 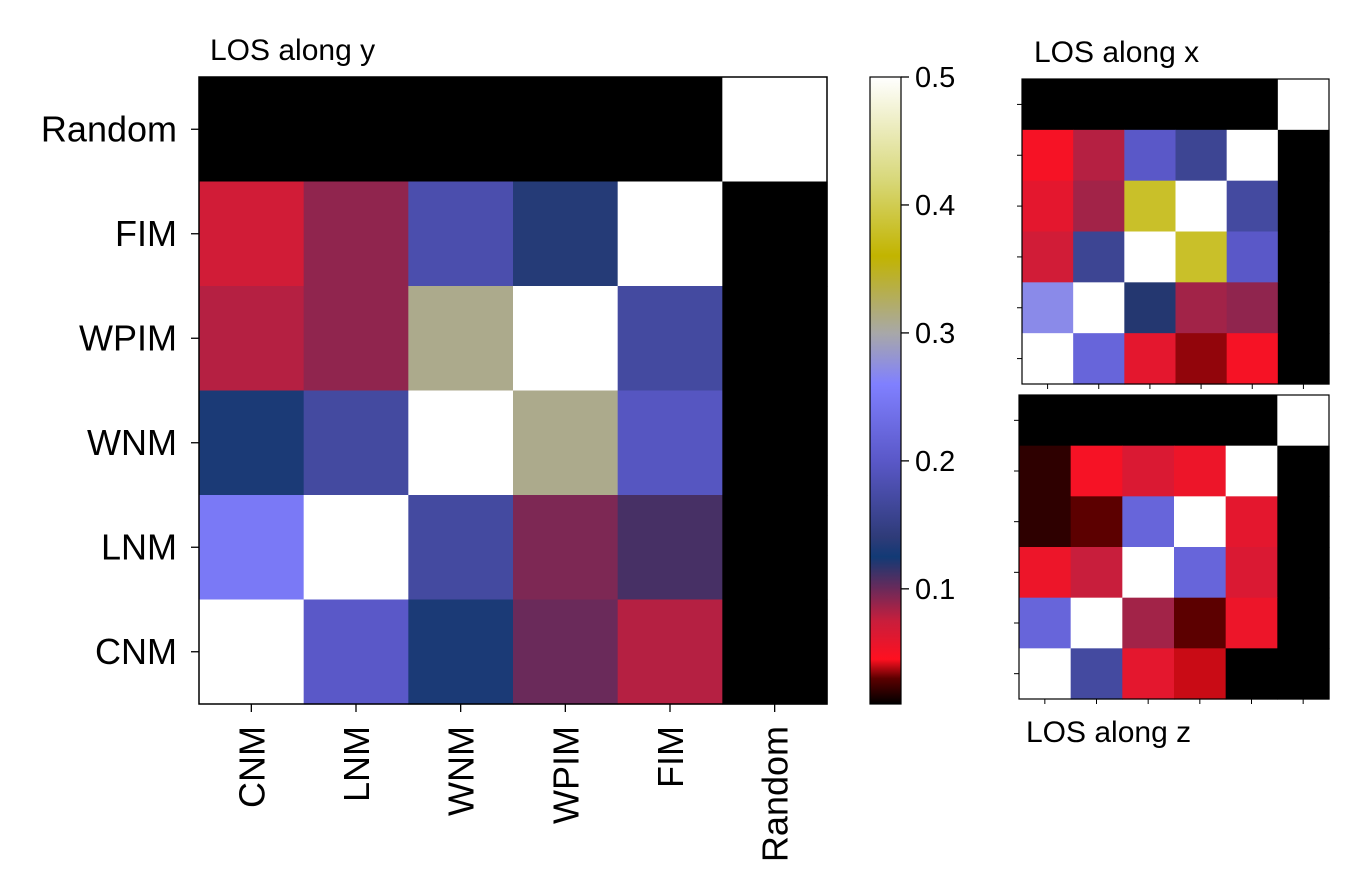 What do you see at coordinates (775, 794) in the screenshot?
I see `main-xtick-label: Random` at bounding box center [775, 794].